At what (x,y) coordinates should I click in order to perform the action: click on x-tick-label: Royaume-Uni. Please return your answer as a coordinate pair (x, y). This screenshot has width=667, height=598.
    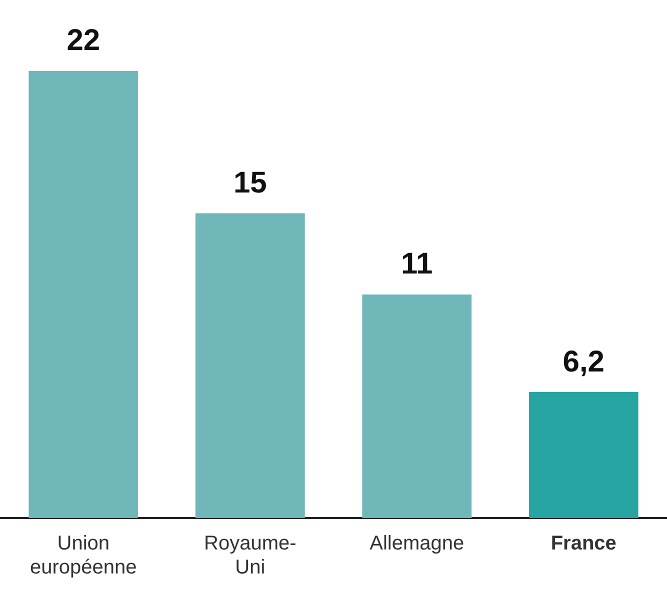
    Looking at the image, I should click on (250, 555).